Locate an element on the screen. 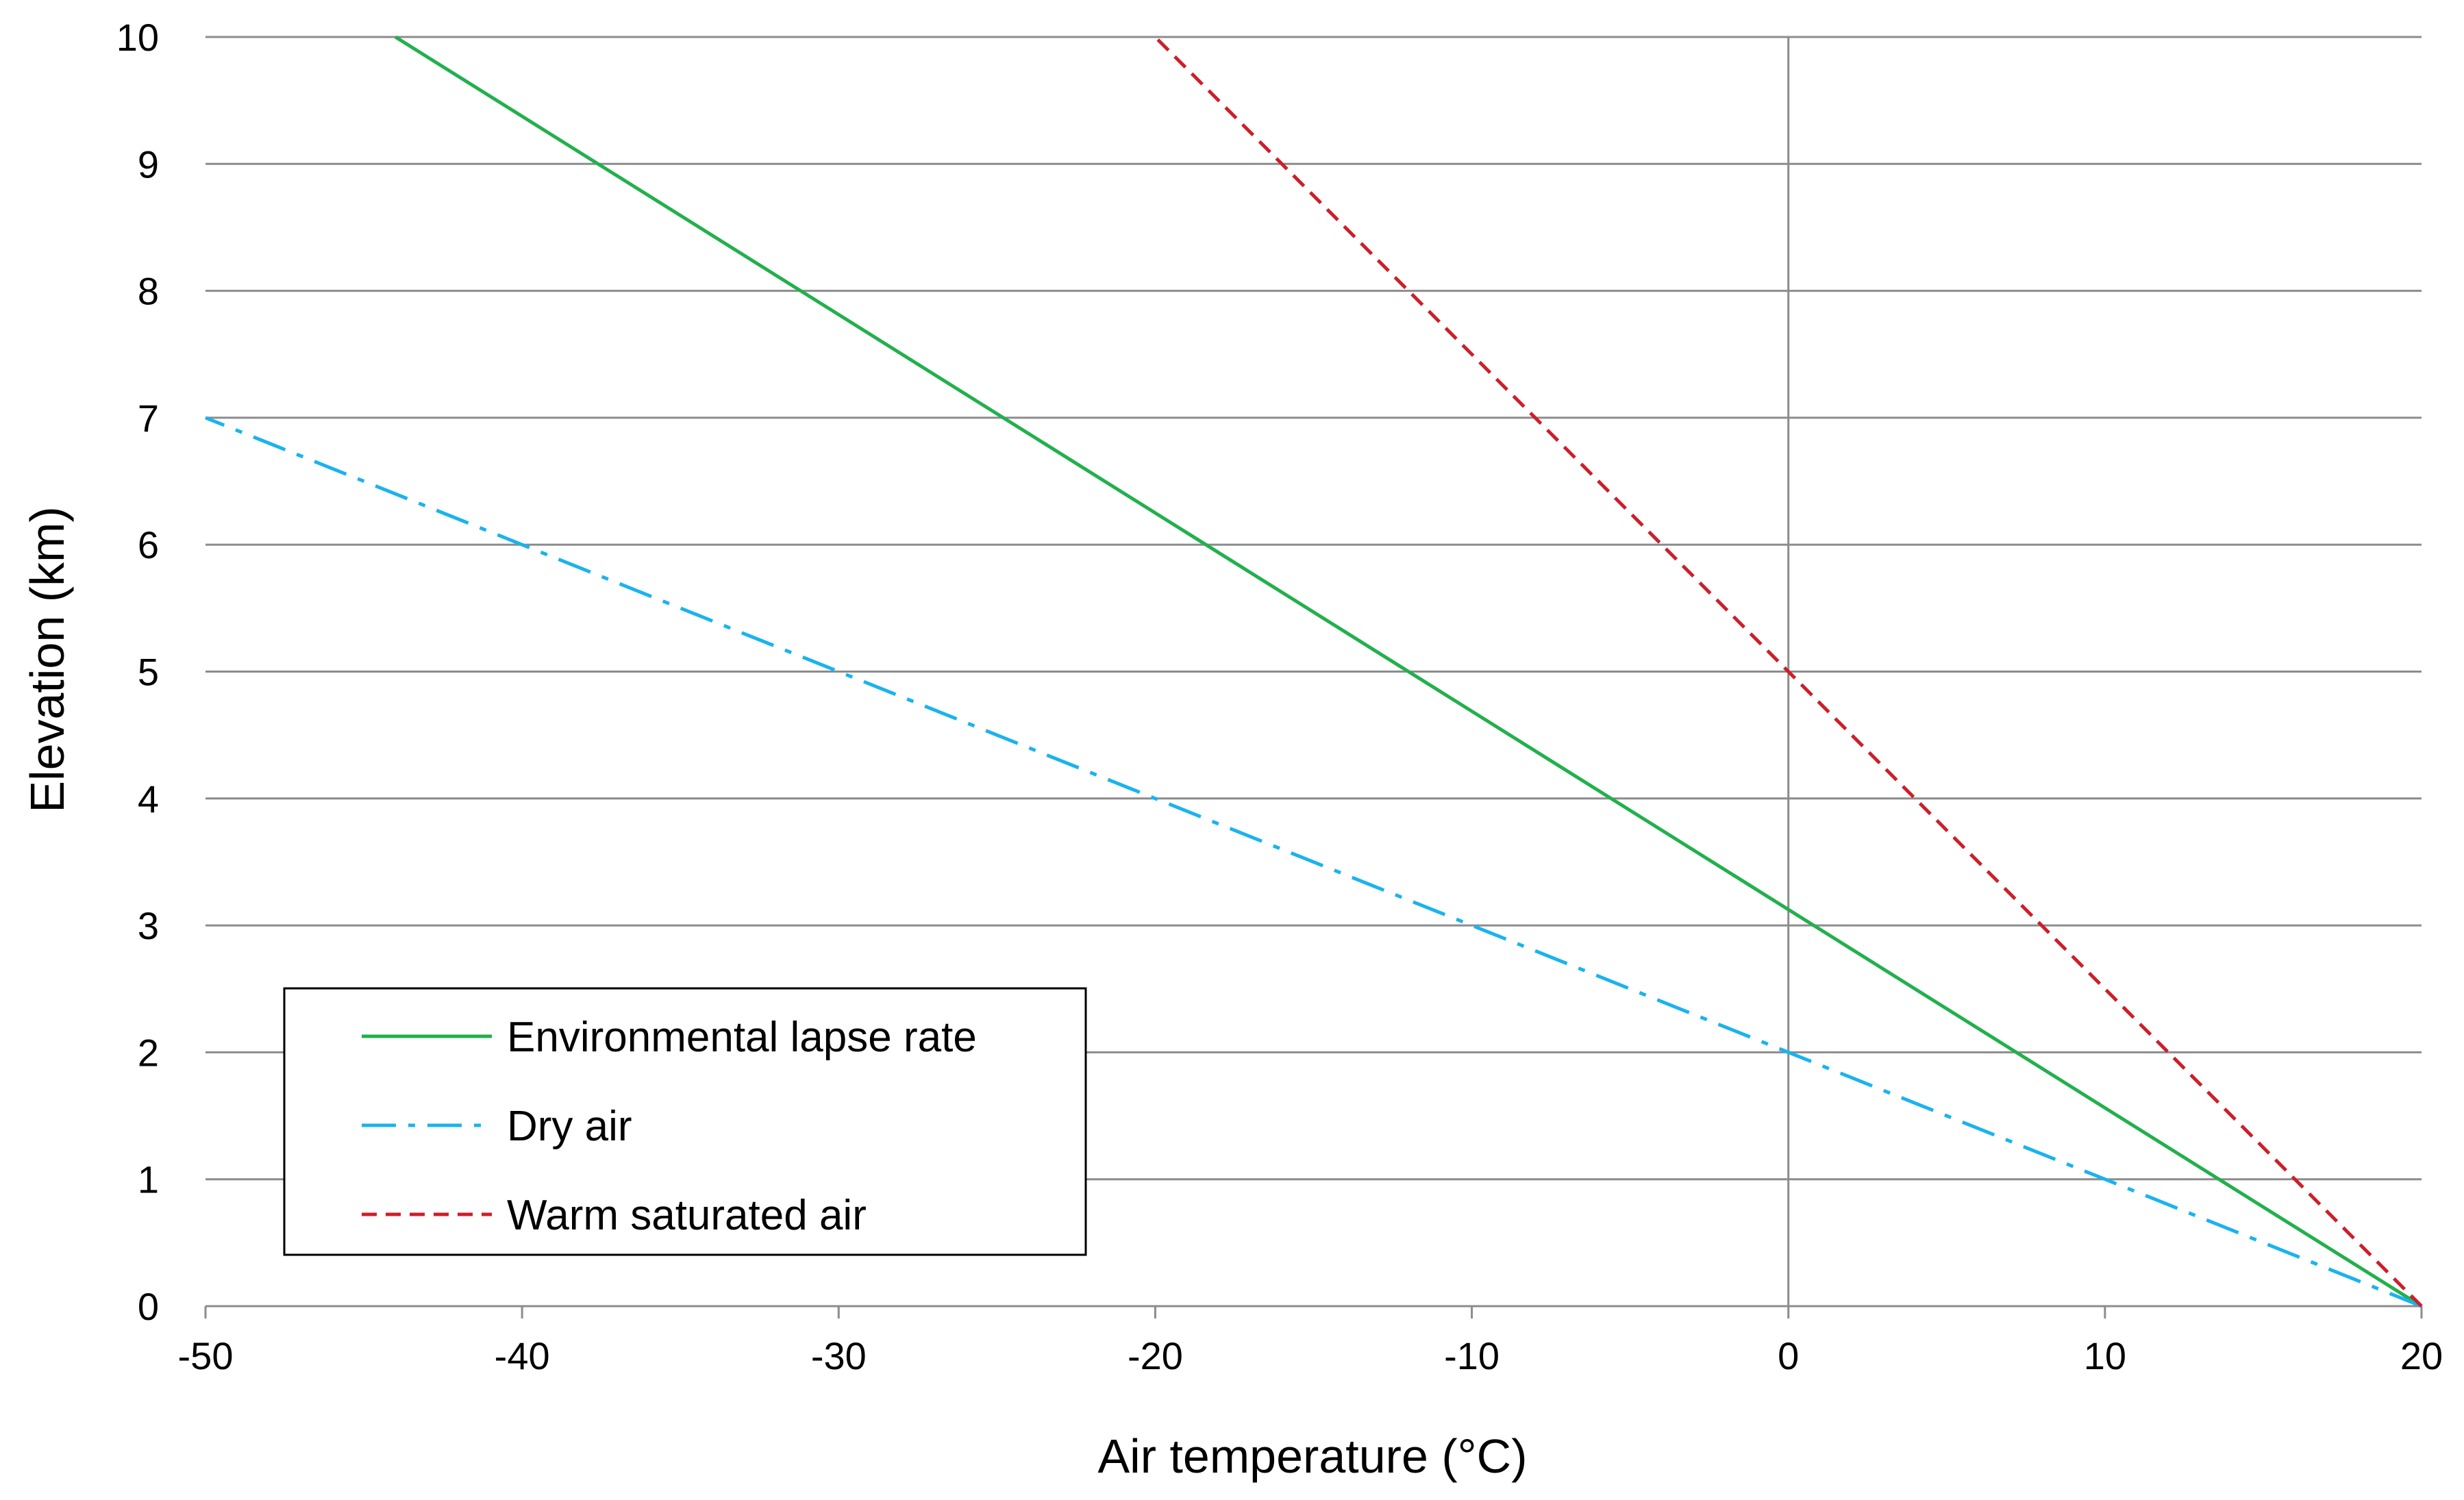 This screenshot has width=2464, height=1500. legend-label-dry-air: Dry air is located at coordinates (569, 1126).